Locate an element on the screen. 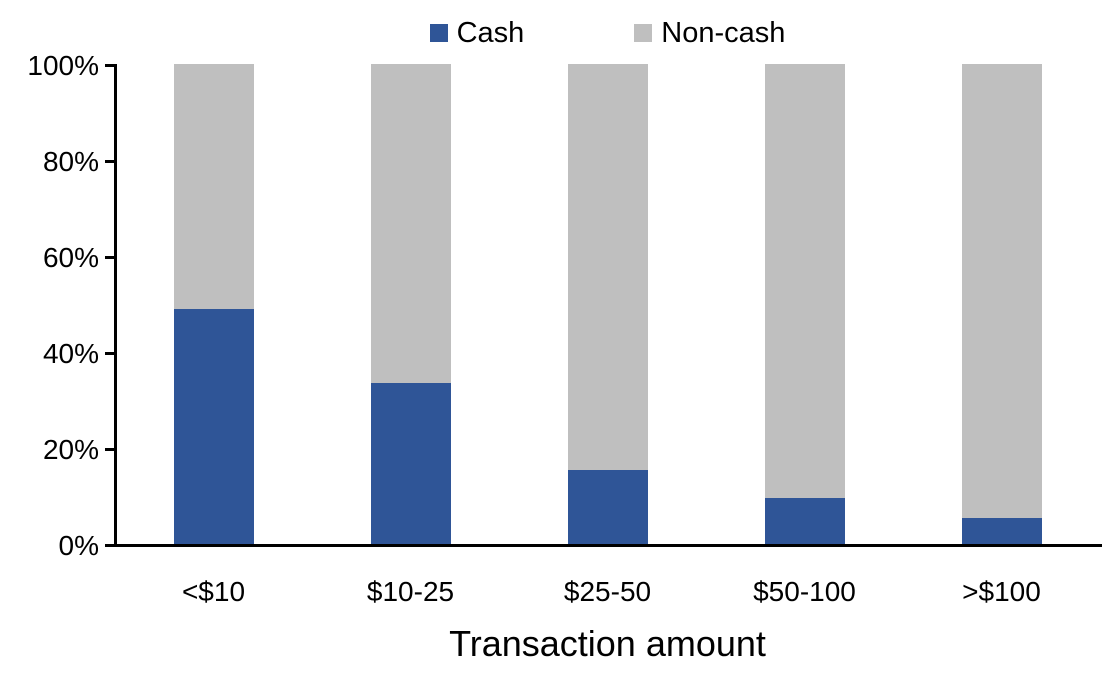  x-tick-label: >$100 is located at coordinates (1001, 591).